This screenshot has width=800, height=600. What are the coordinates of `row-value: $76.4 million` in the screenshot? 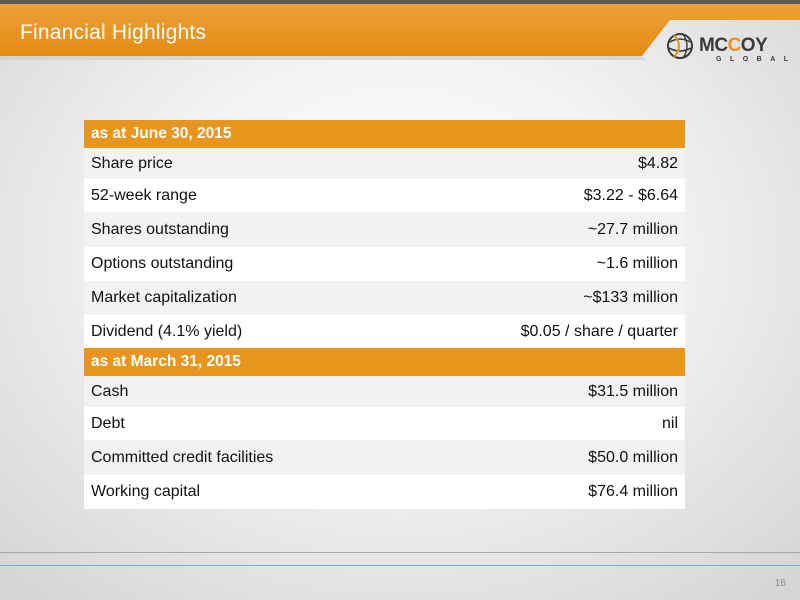 It's located at (633, 491).